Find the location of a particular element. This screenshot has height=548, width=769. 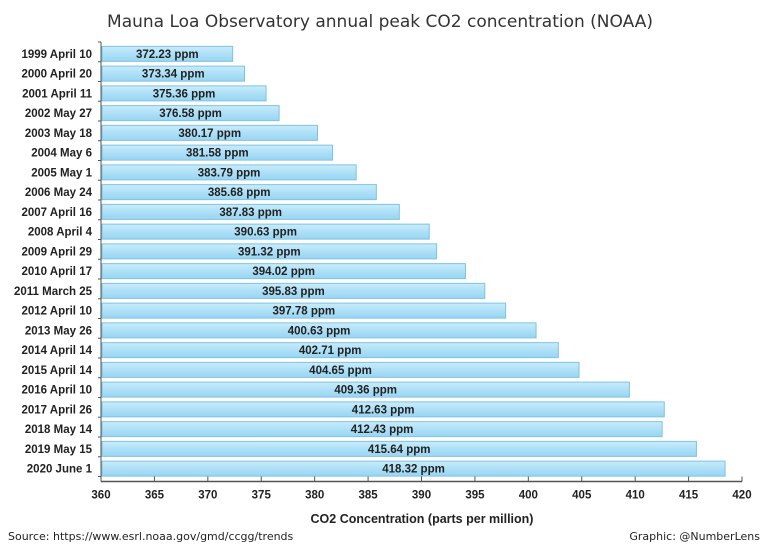

data-label: 400.63 ppm is located at coordinates (319, 331).